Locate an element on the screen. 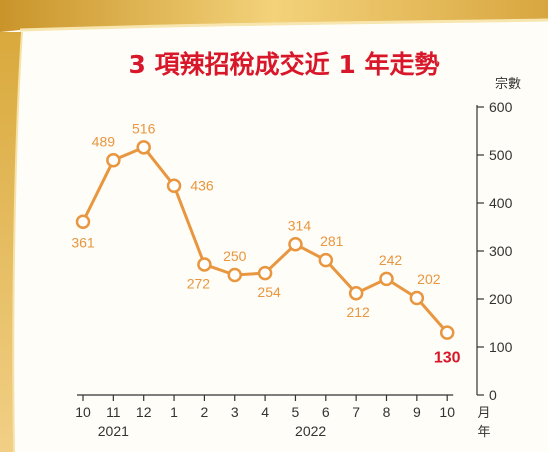  x-tick-label: 3 is located at coordinates (235, 412).